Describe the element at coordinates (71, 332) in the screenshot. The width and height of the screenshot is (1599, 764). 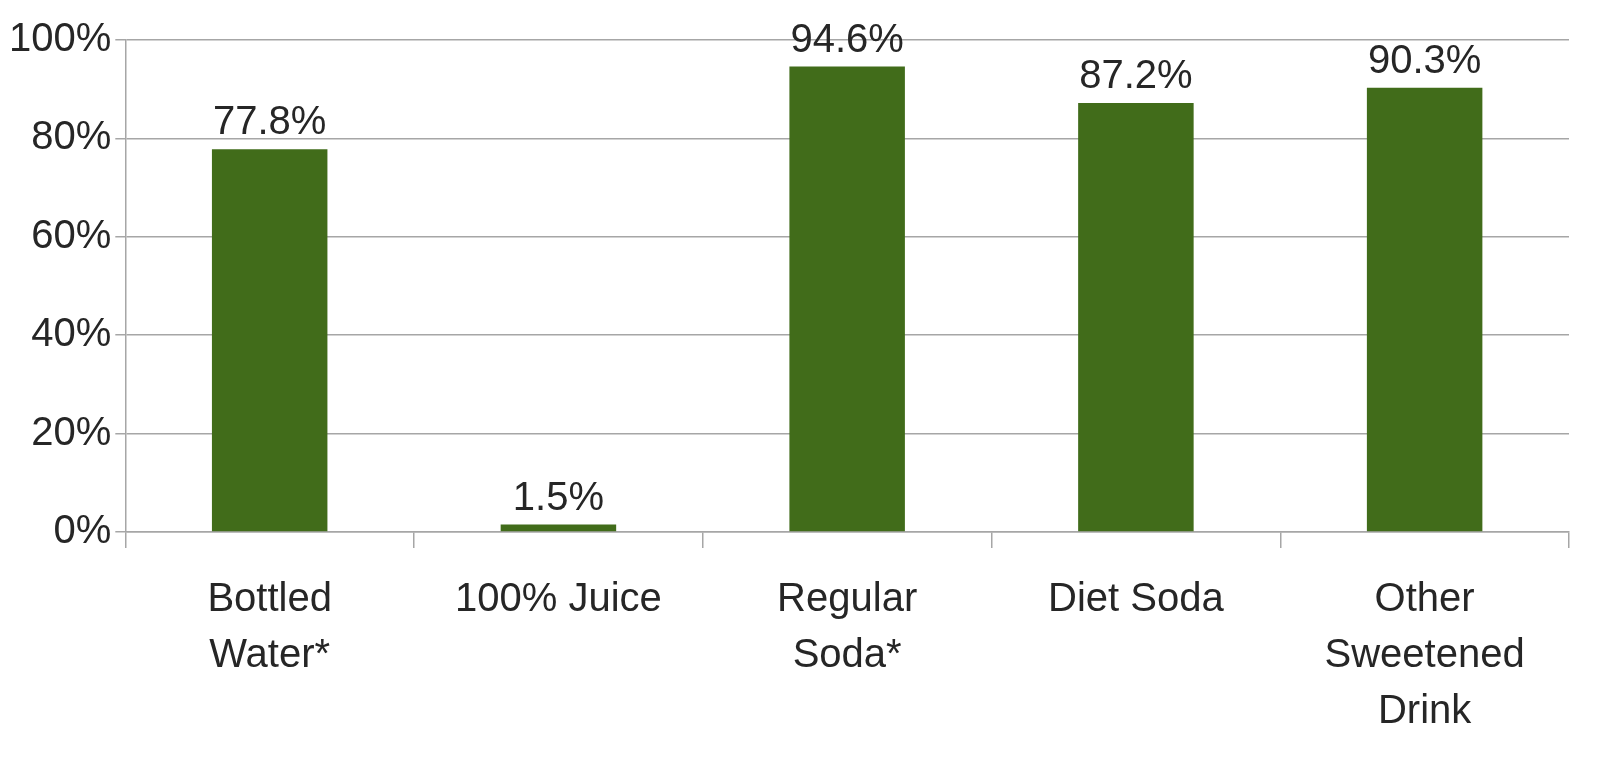
I see `y-tick-label: 40%` at that location.